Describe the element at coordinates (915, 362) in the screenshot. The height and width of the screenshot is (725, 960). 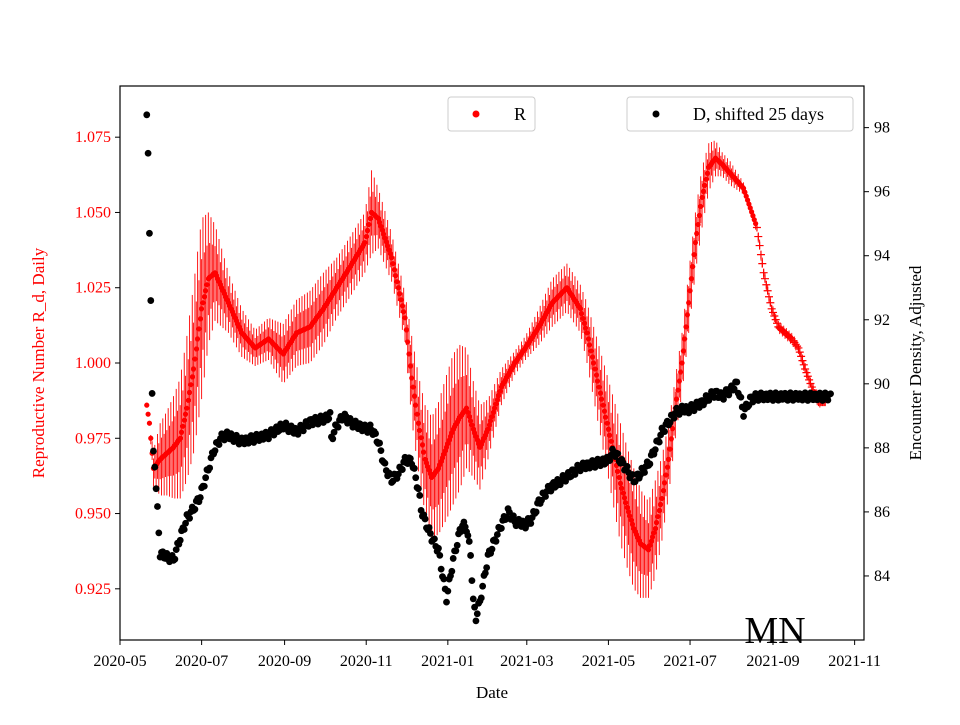
I see `right-y-axis-label: Encounter Density, Adjusted` at that location.